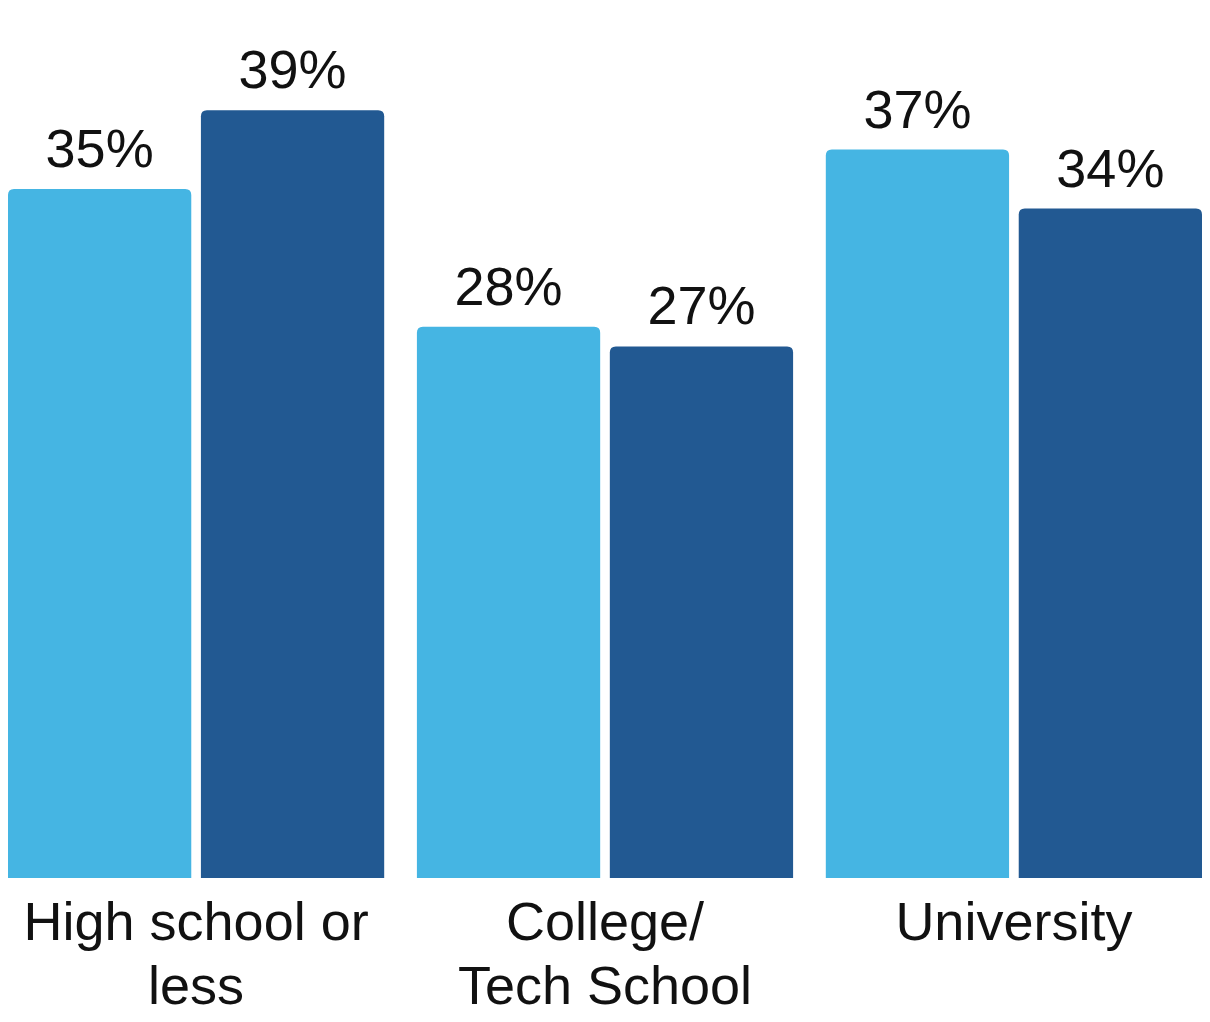 This screenshot has height=1022, width=1210. I want to click on data-label: 39%, so click(292, 69).